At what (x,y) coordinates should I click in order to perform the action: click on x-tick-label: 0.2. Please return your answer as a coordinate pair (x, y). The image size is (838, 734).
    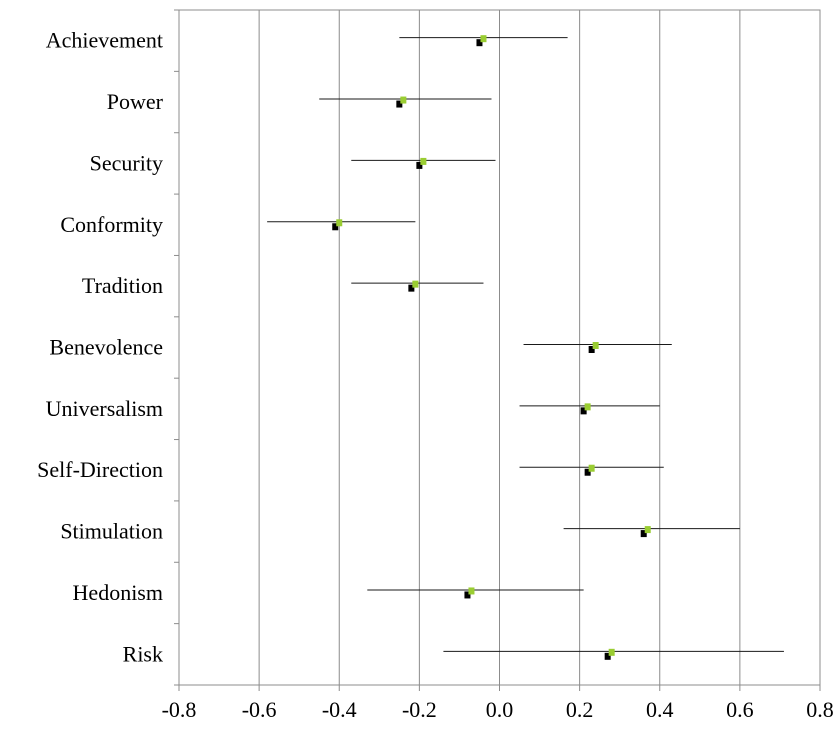
    Looking at the image, I should click on (580, 709).